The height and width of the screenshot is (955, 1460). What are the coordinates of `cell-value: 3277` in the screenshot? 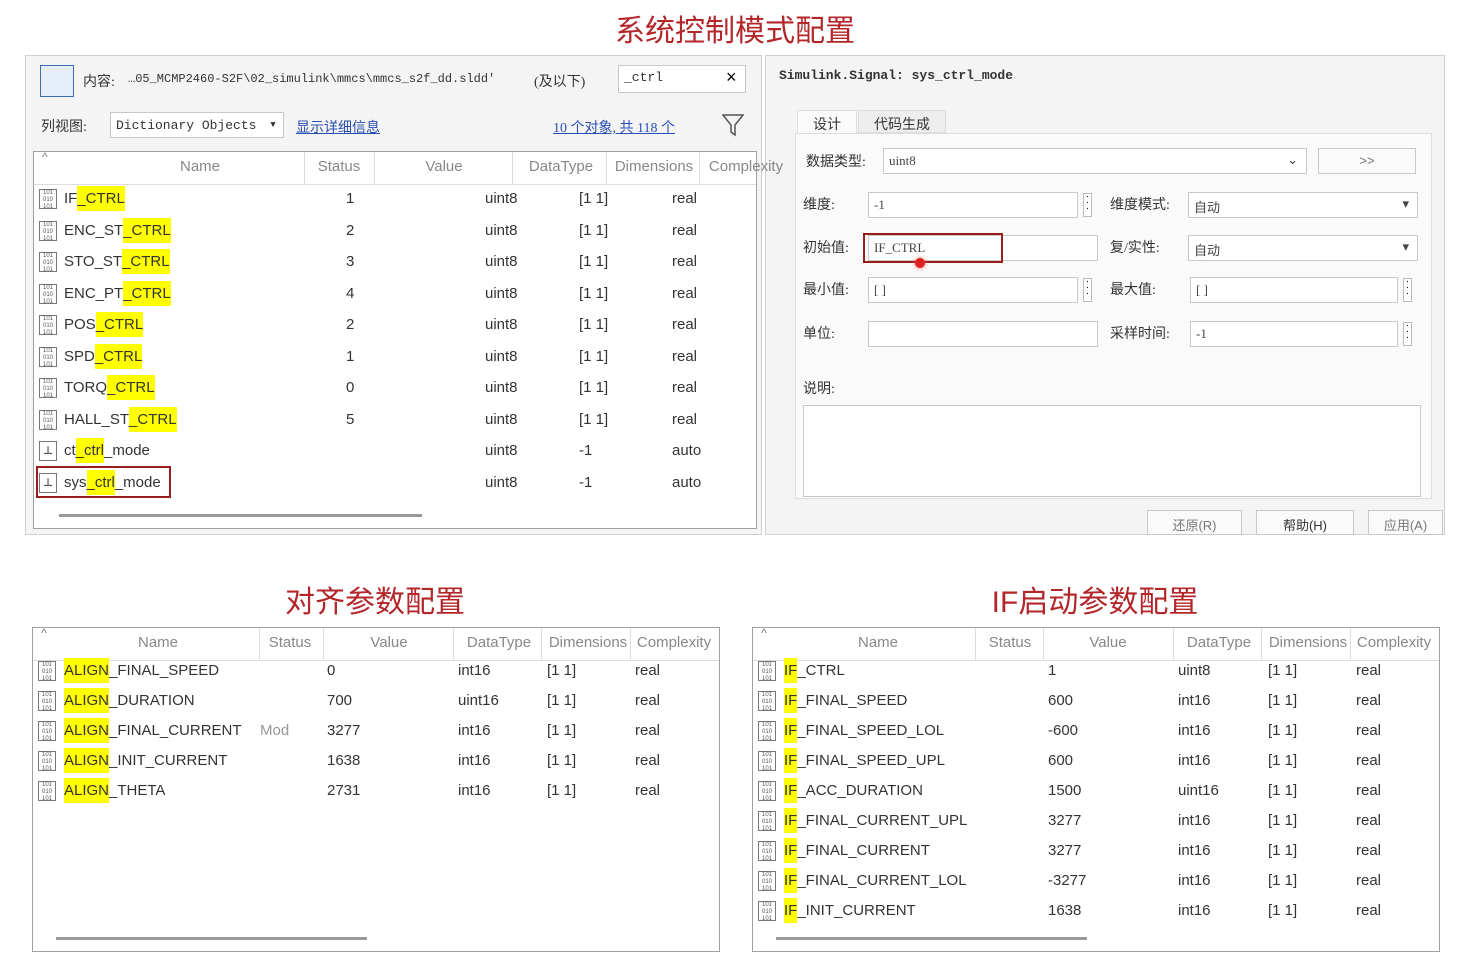 It's located at (344, 730).